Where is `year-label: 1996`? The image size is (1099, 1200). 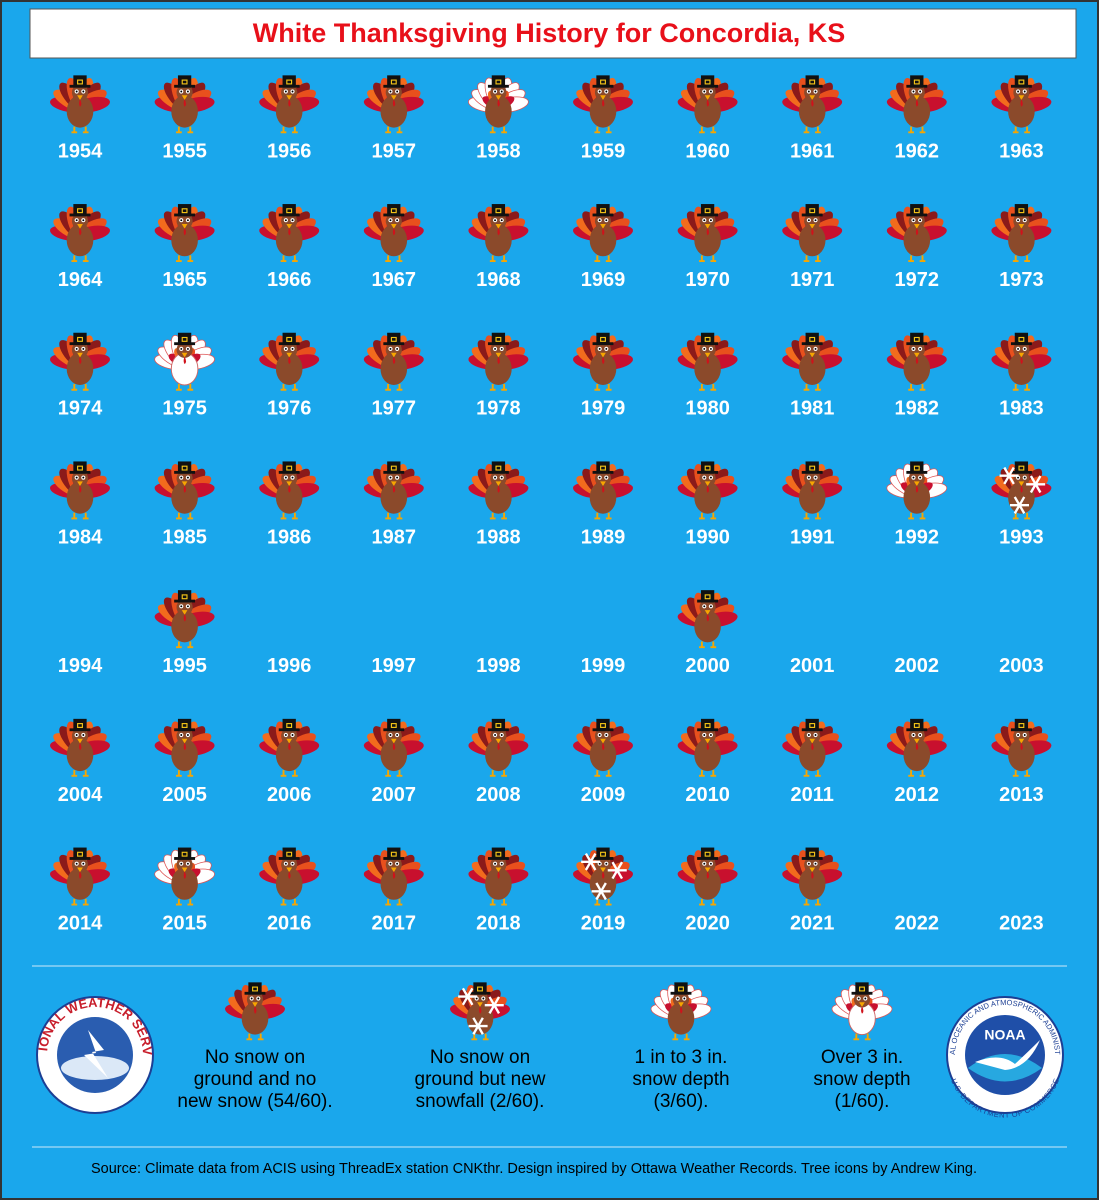
year-label: 1996 is located at coordinates (289, 666).